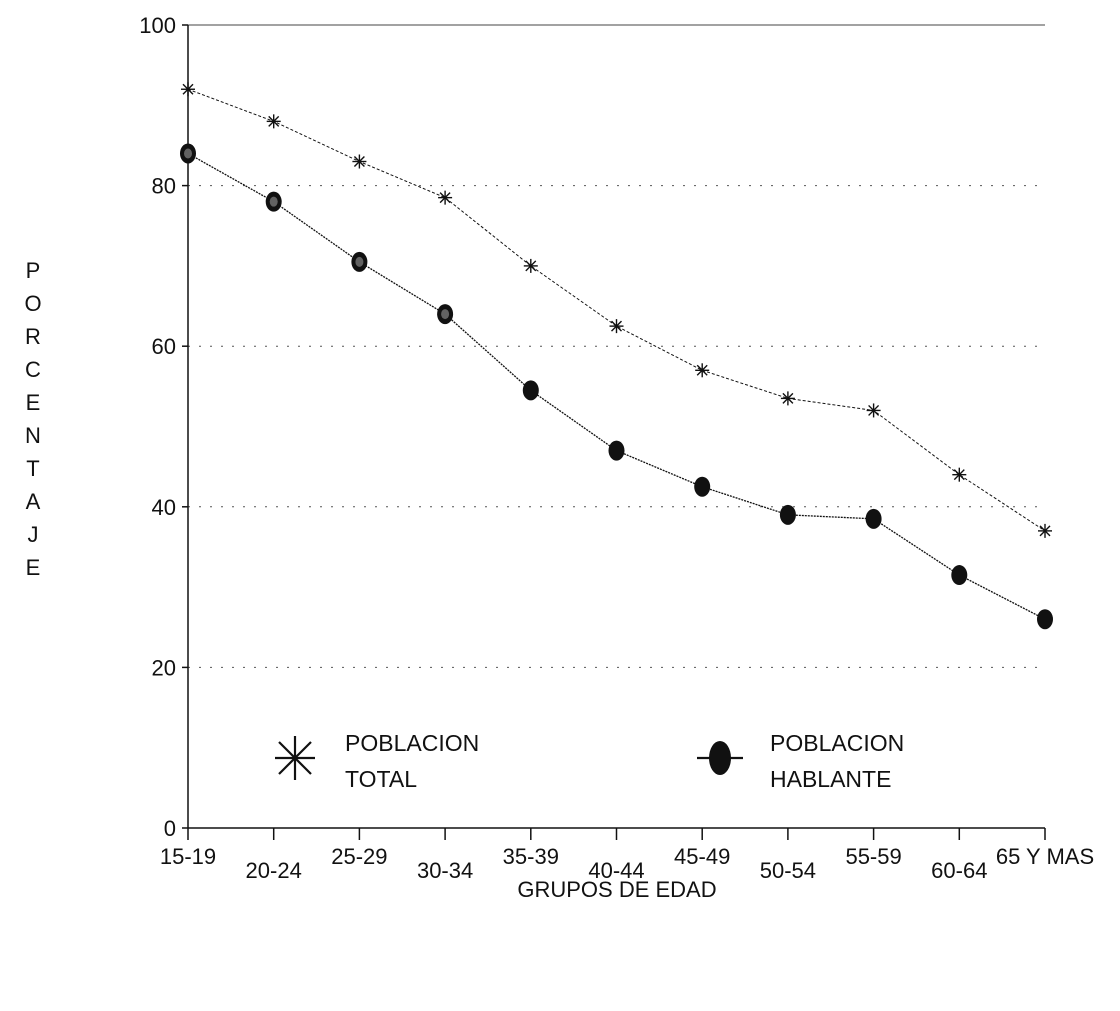 The width and height of the screenshot is (1120, 1011). I want to click on x-tick-label: 40-44, so click(616, 870).